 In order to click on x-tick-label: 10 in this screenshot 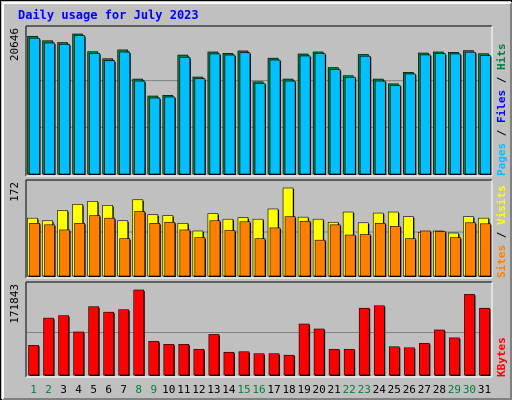, I will do `click(168, 389)`.